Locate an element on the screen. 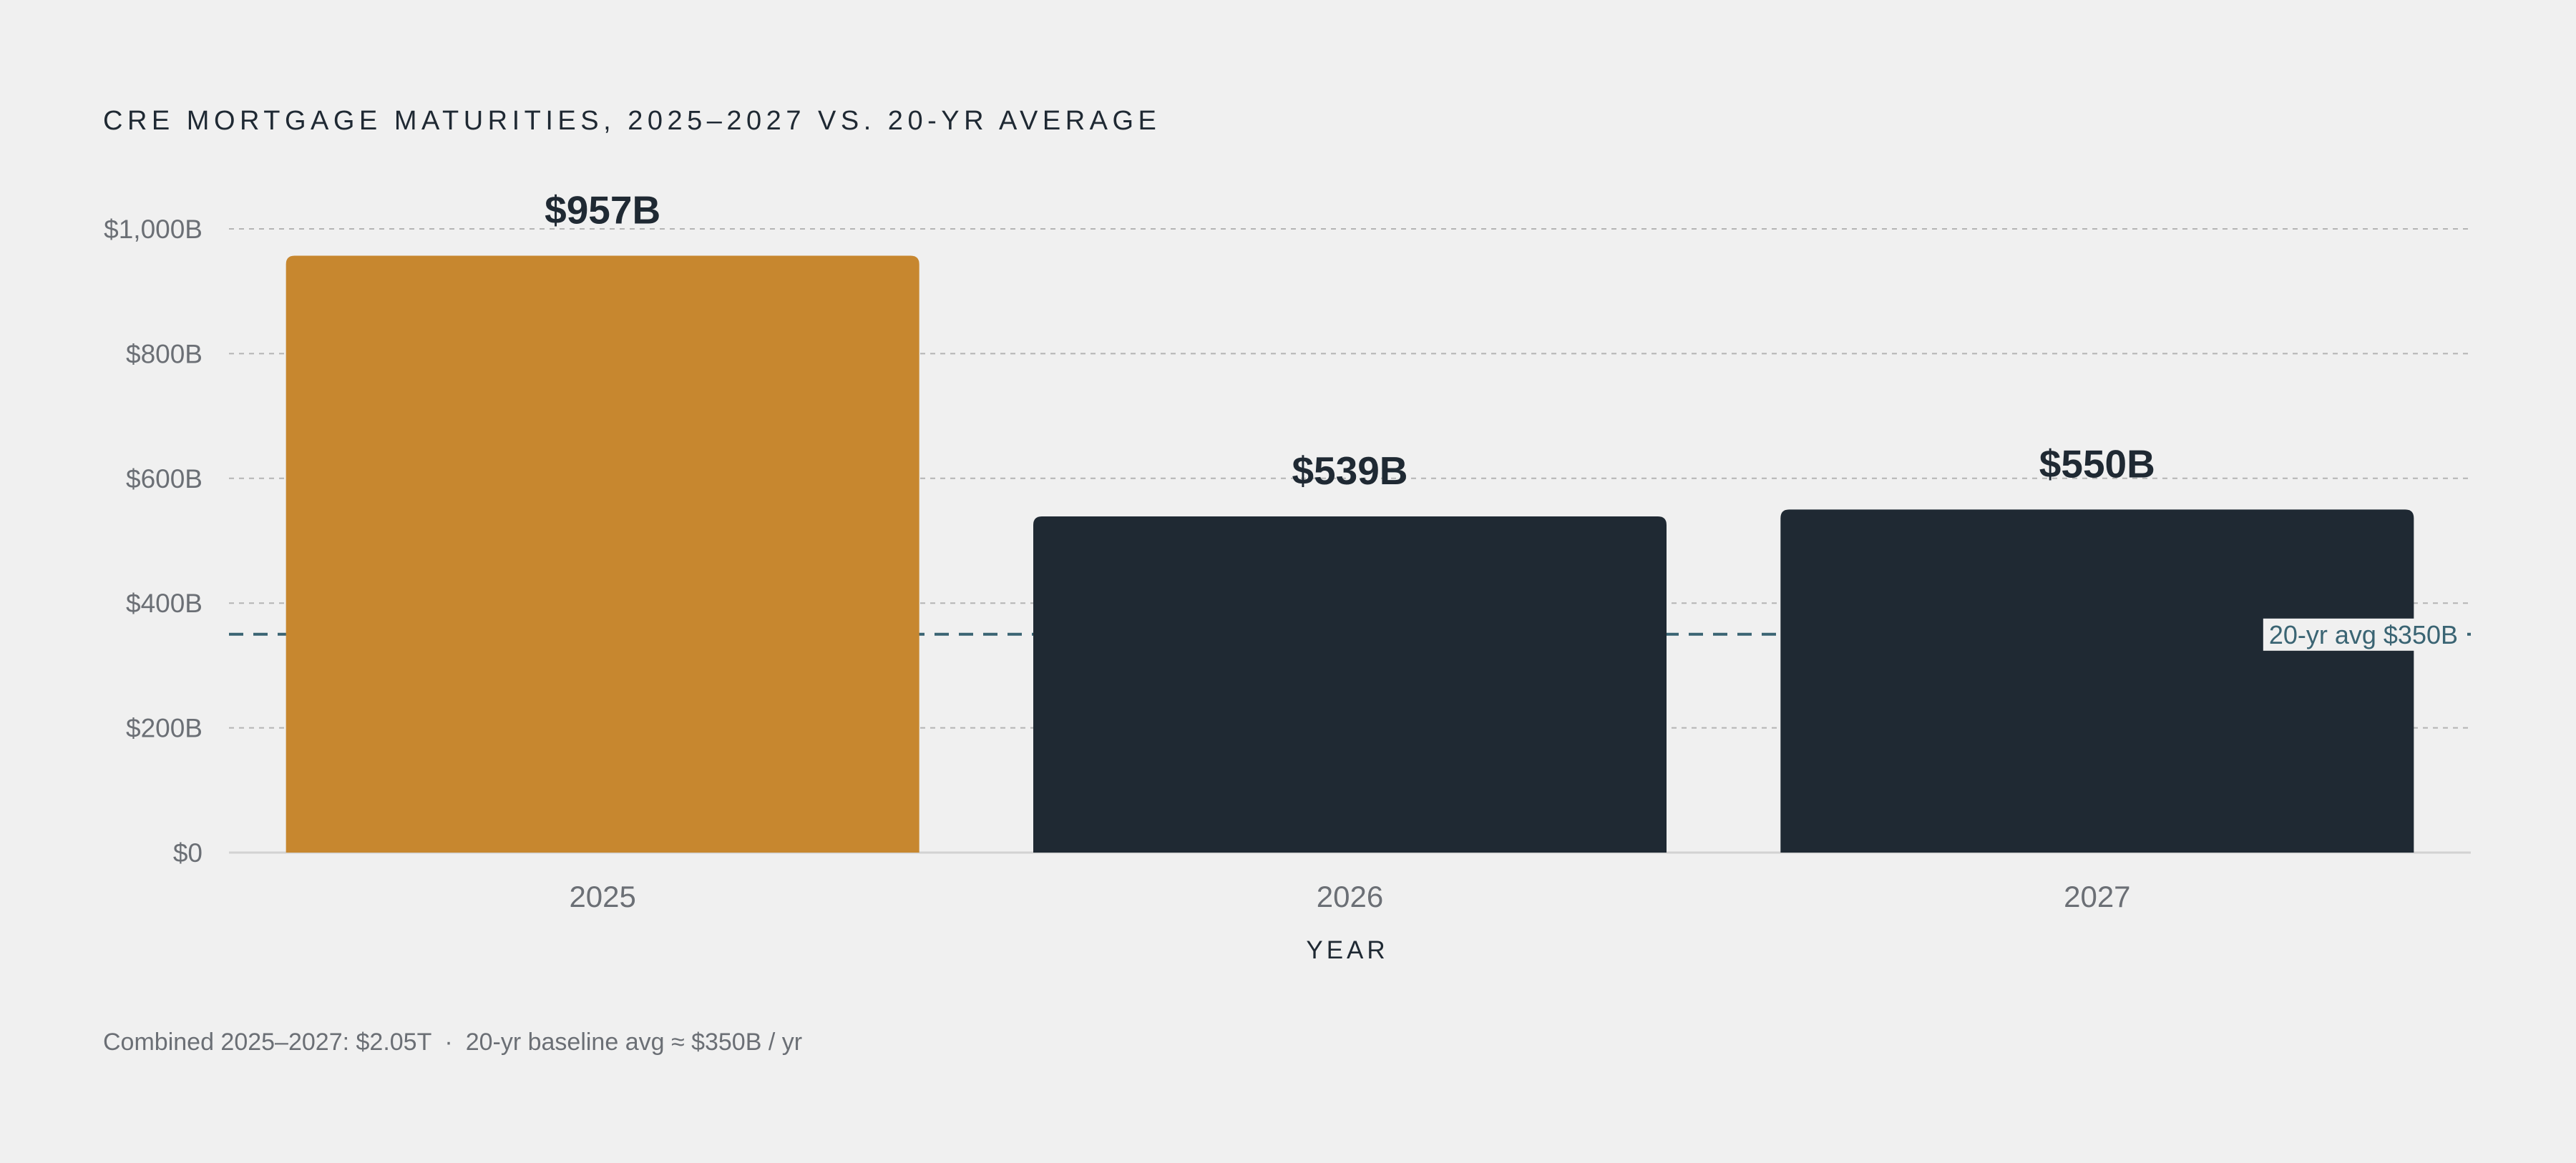 The width and height of the screenshot is (2576, 1163). y-tick-label: $400B is located at coordinates (164, 603).